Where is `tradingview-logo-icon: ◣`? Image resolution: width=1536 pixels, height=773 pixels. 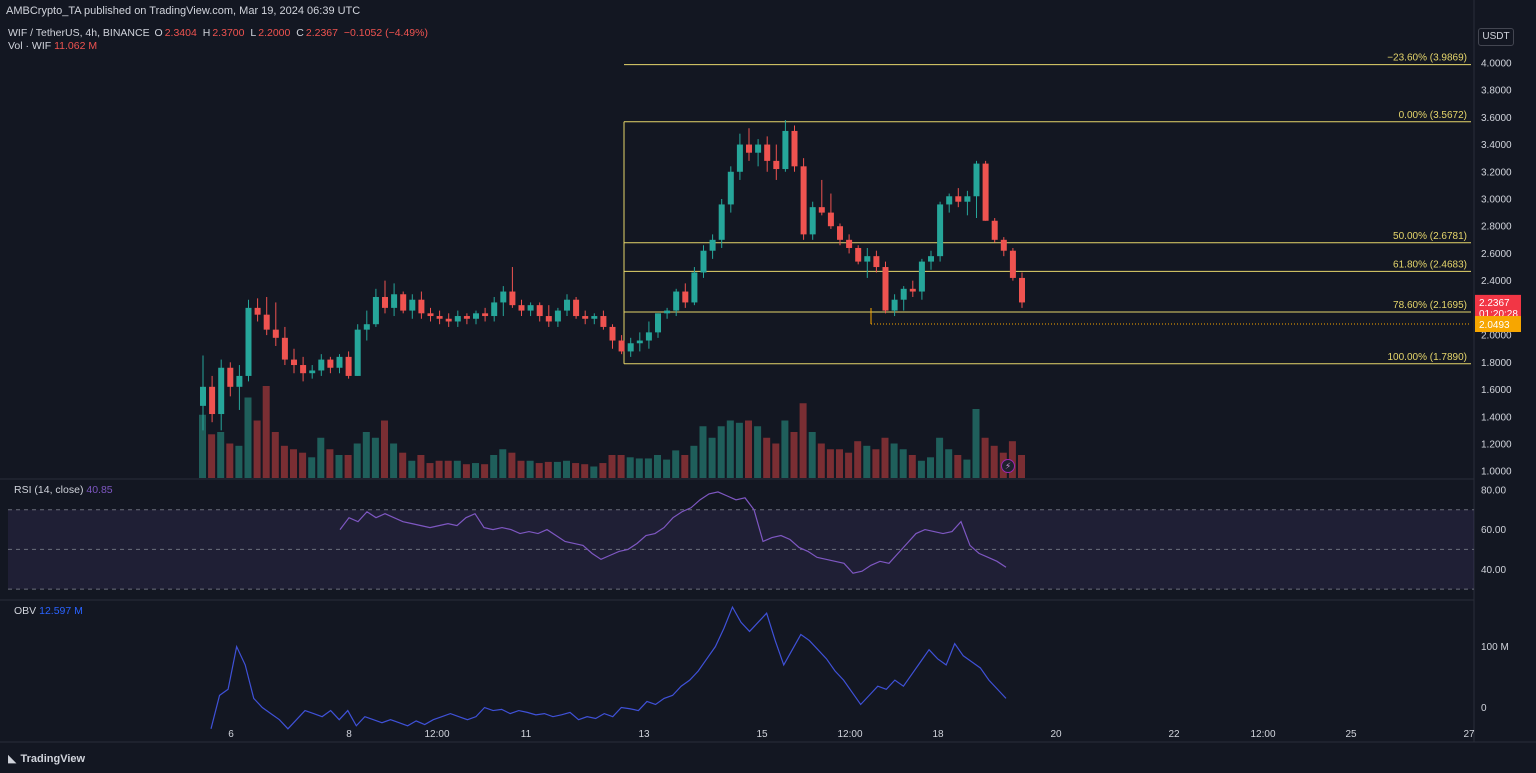
tradingview-logo-icon: ◣ is located at coordinates (12, 759).